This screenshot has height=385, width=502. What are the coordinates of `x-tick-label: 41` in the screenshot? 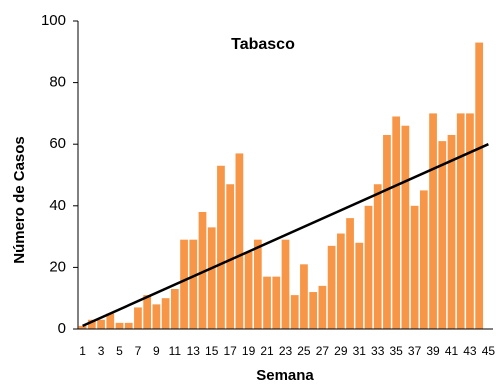 It's located at (452, 351).